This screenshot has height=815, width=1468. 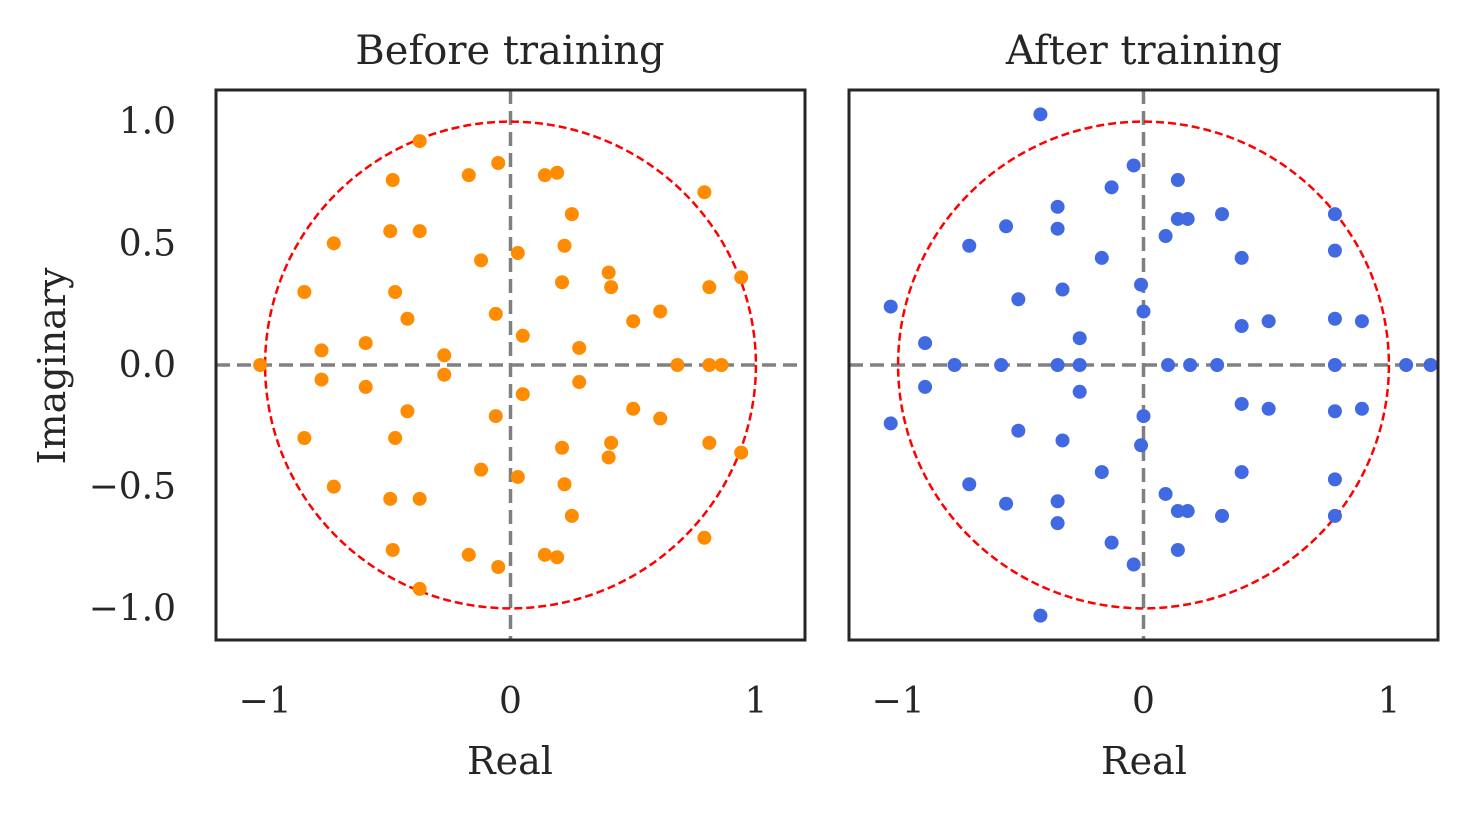 What do you see at coordinates (1143, 51) in the screenshot?
I see `panel-title-after: After training` at bounding box center [1143, 51].